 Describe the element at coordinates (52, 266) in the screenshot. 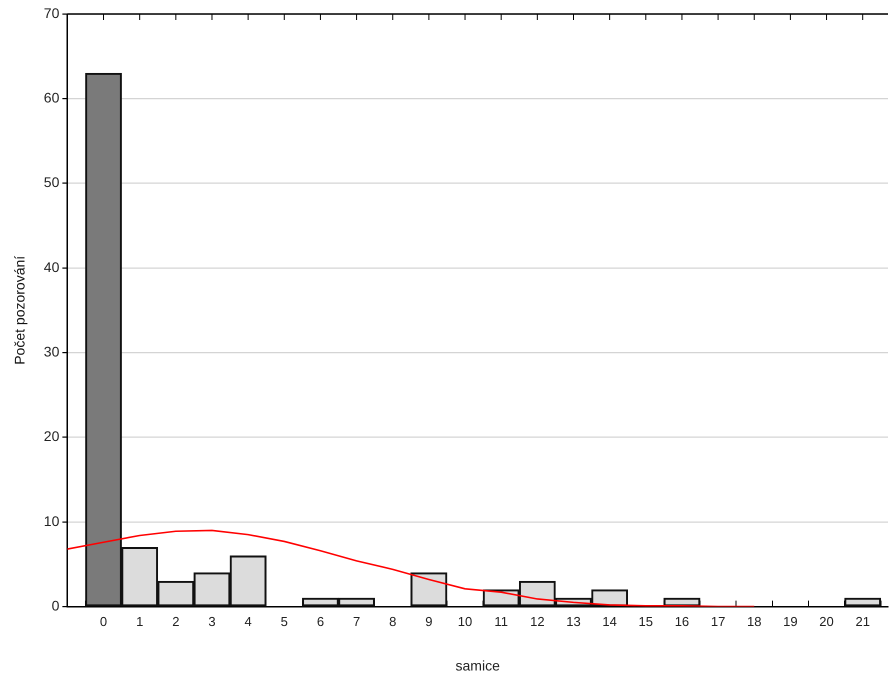

I see `y-tick-label: 40` at that location.